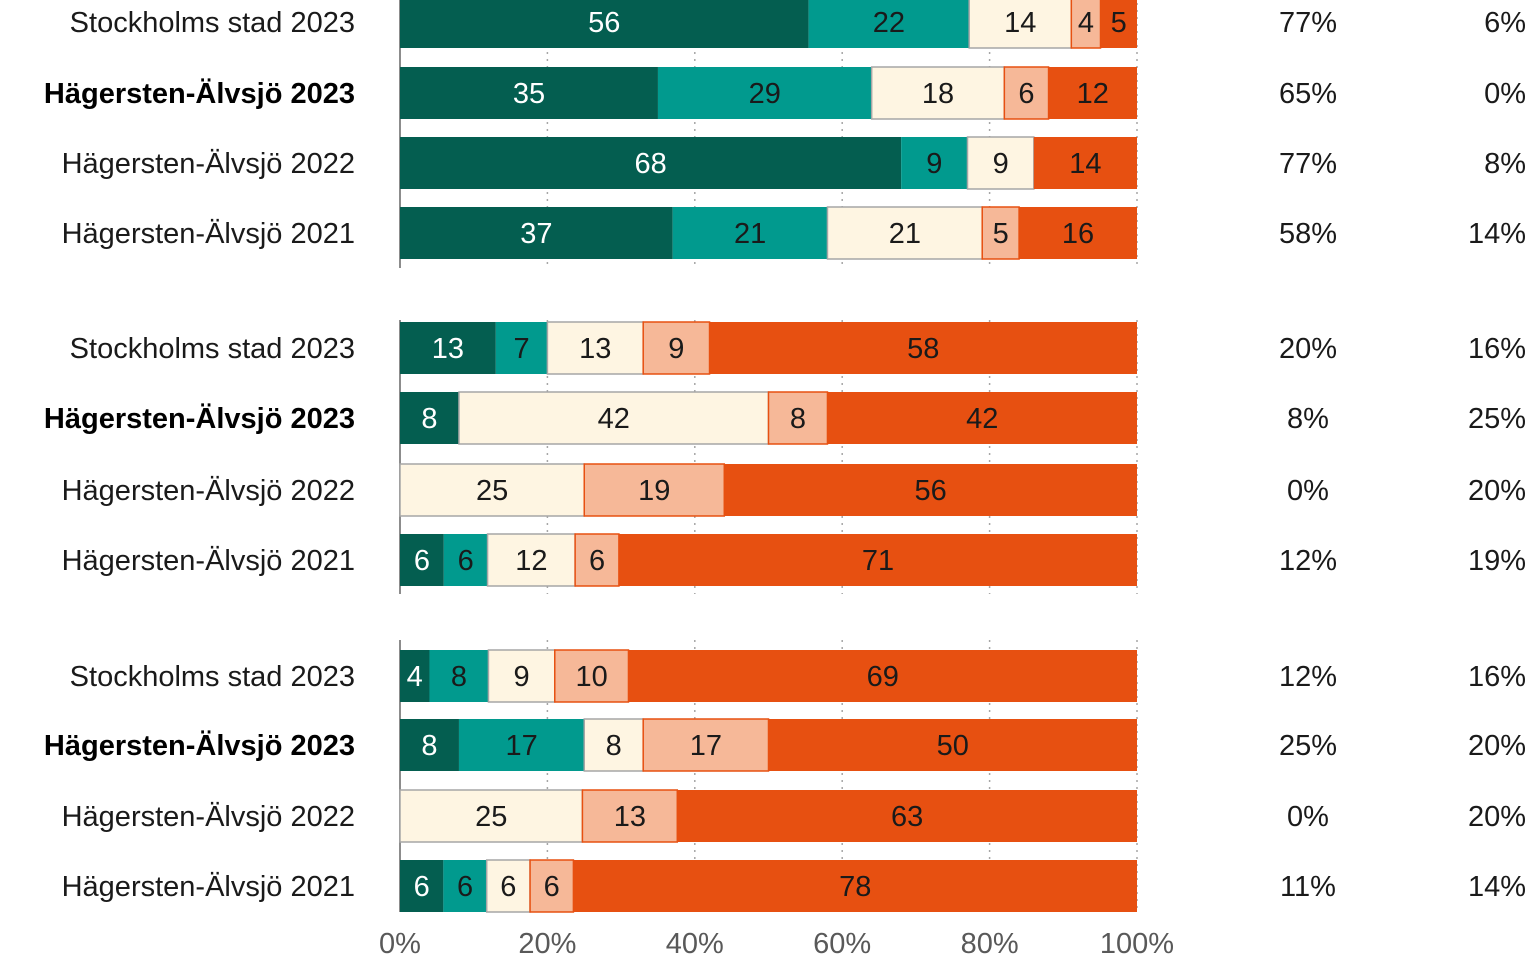  Describe the element at coordinates (654, 491) in the screenshot. I see `data-label: 19` at that location.